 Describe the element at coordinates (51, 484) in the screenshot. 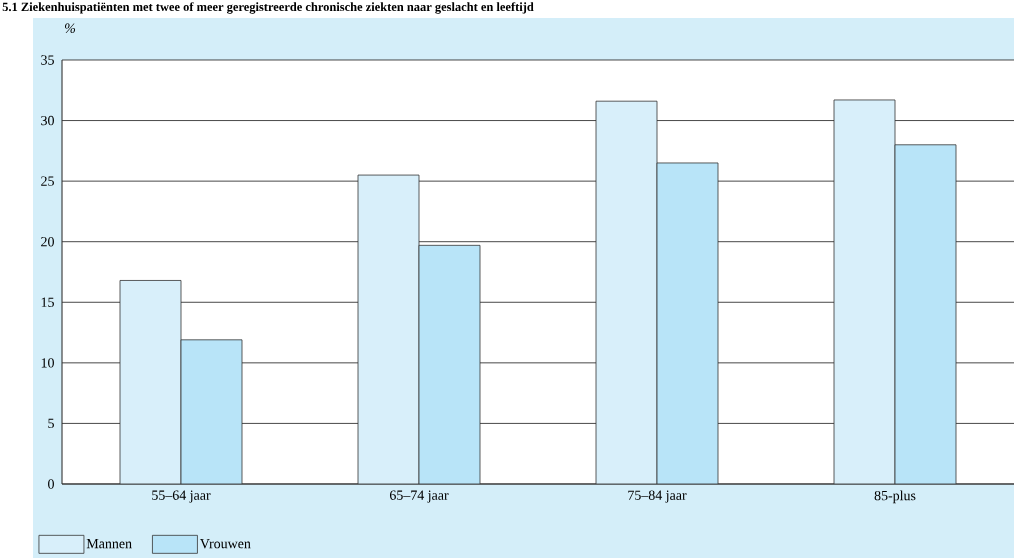

I see `y-tick-label: 0` at that location.